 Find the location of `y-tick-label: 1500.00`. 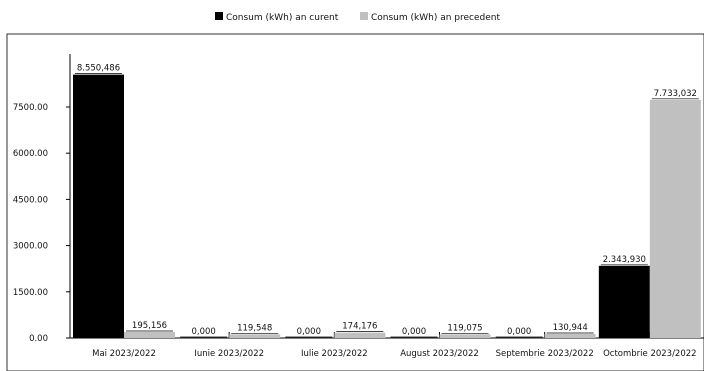

y-tick-label: 1500.00 is located at coordinates (30, 293).